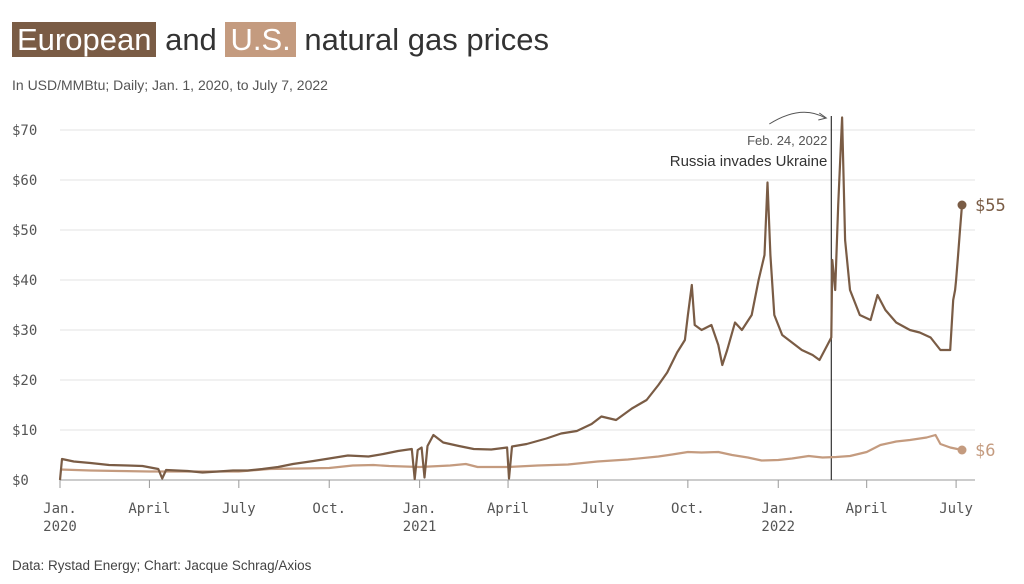  I want to click on y-tick-label: $60, so click(24, 181).